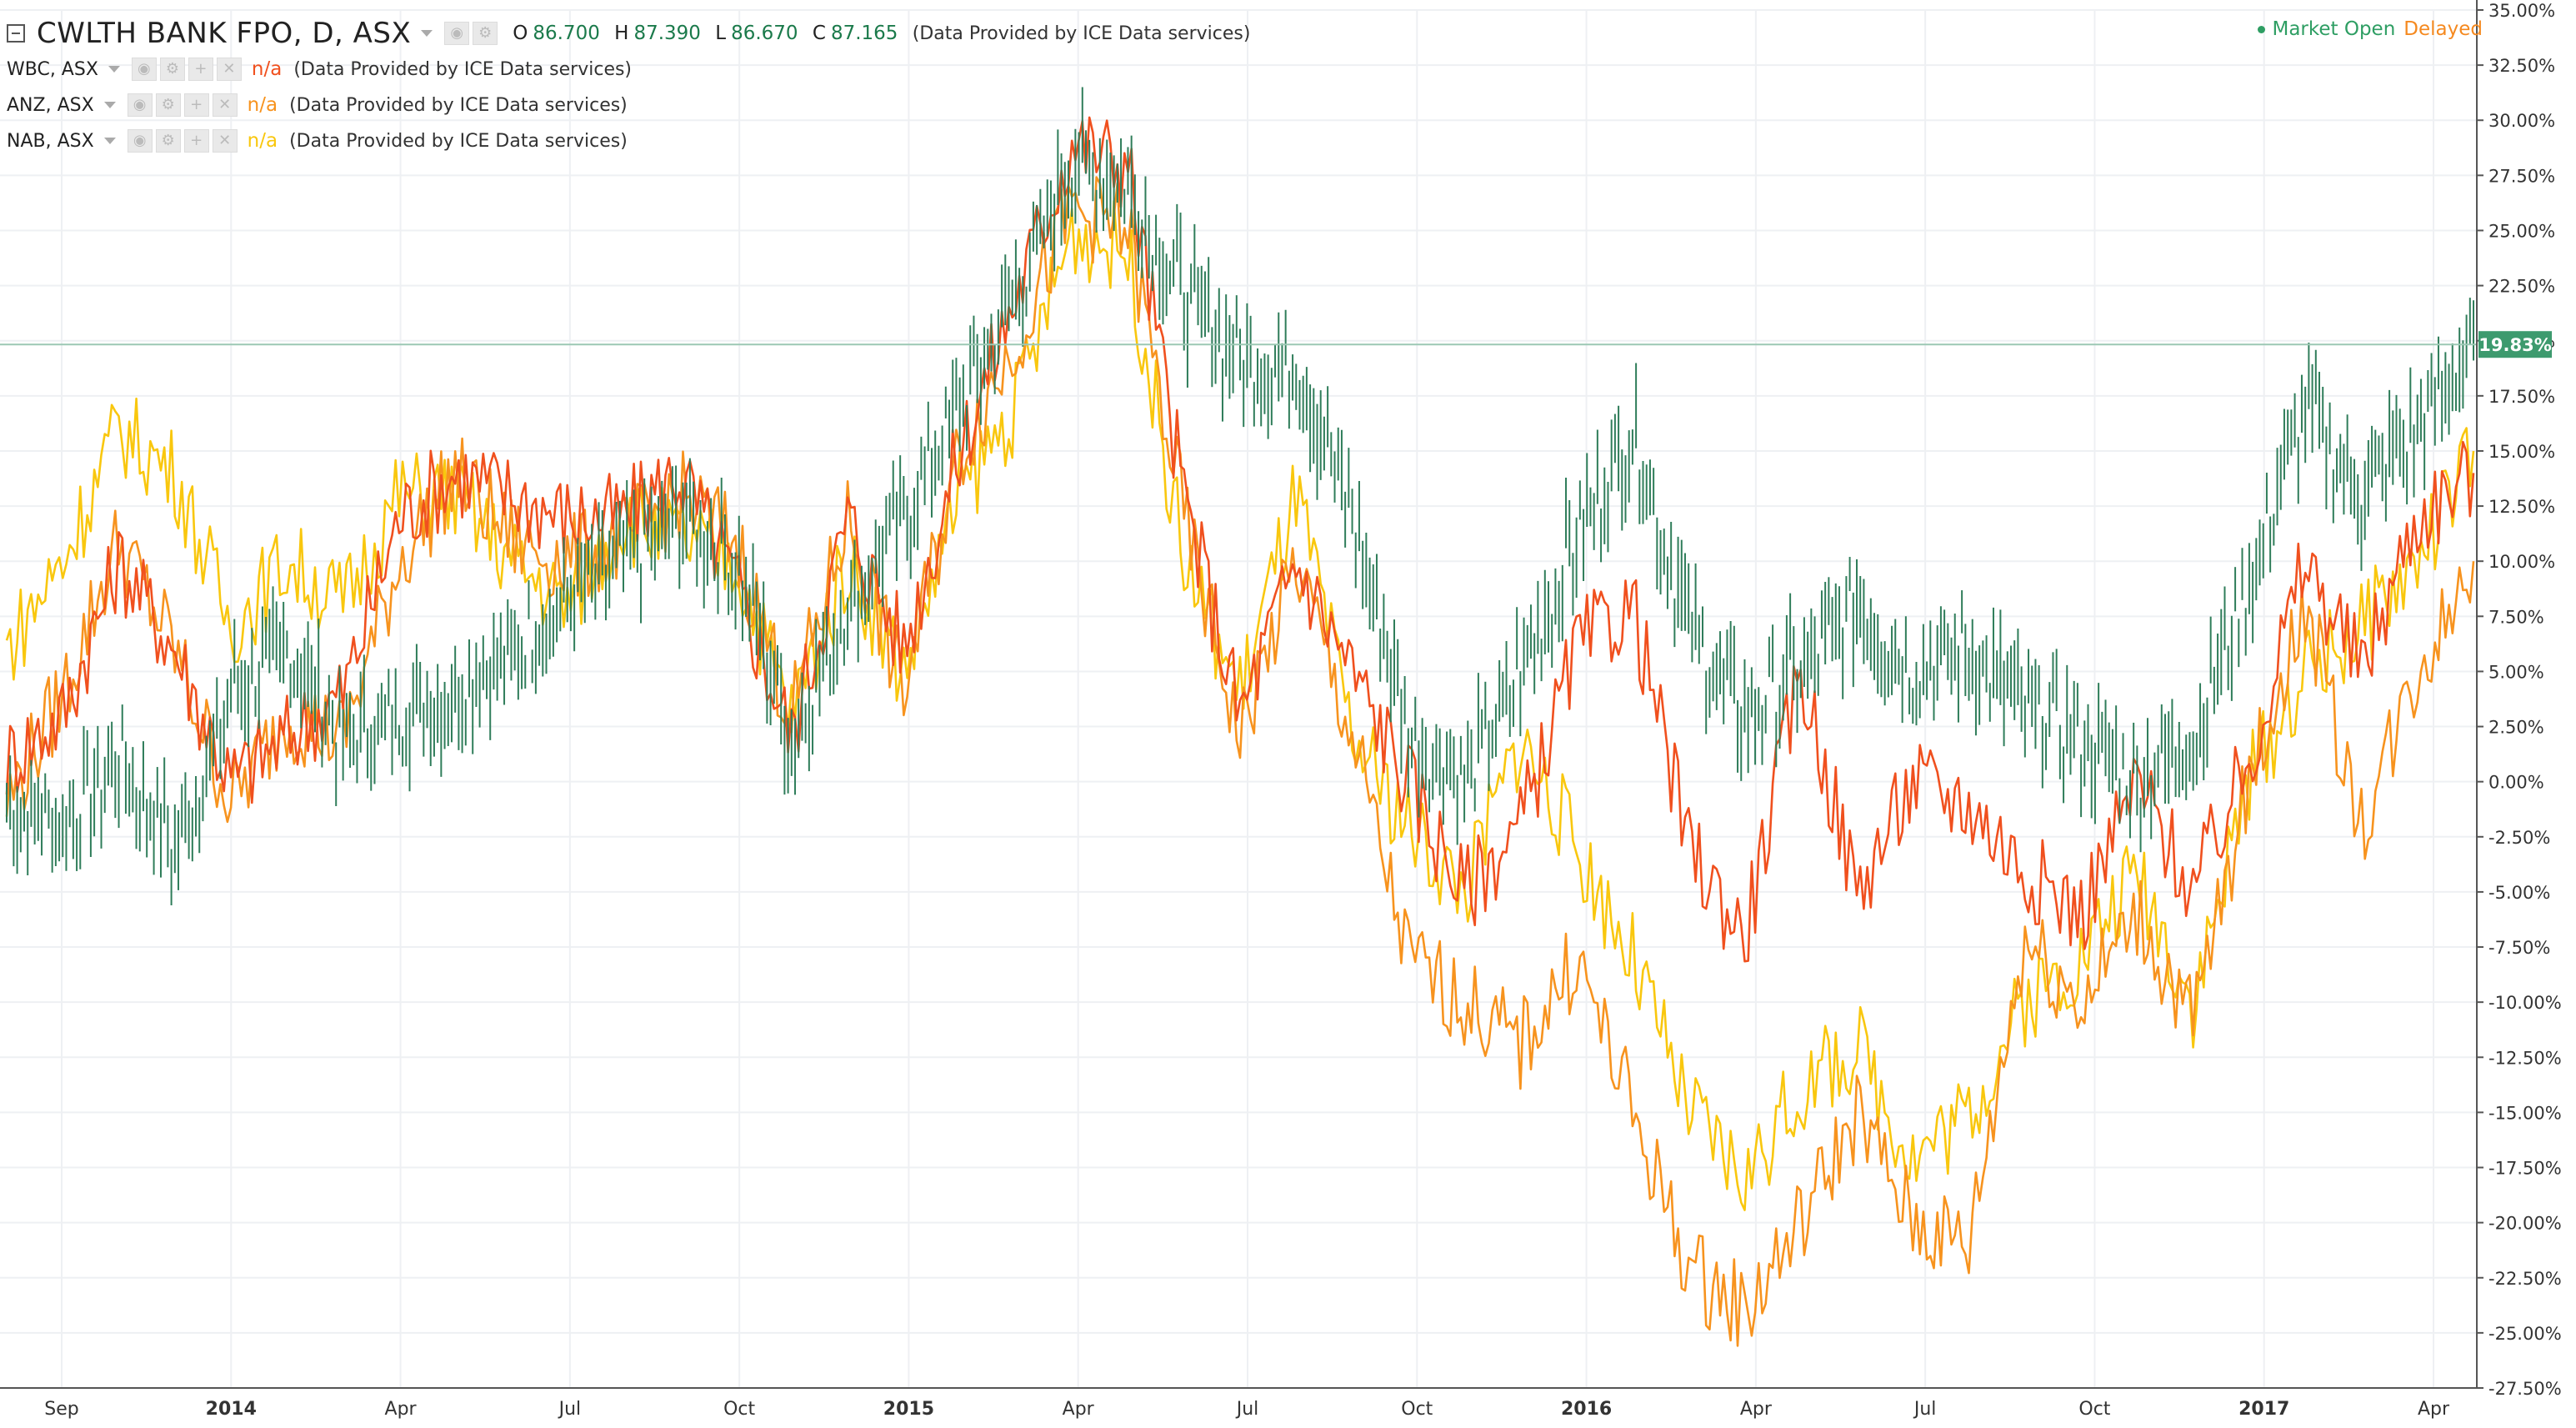  Describe the element at coordinates (2525, 1169) in the screenshot. I see `y-tick-label: -17.50%` at that location.